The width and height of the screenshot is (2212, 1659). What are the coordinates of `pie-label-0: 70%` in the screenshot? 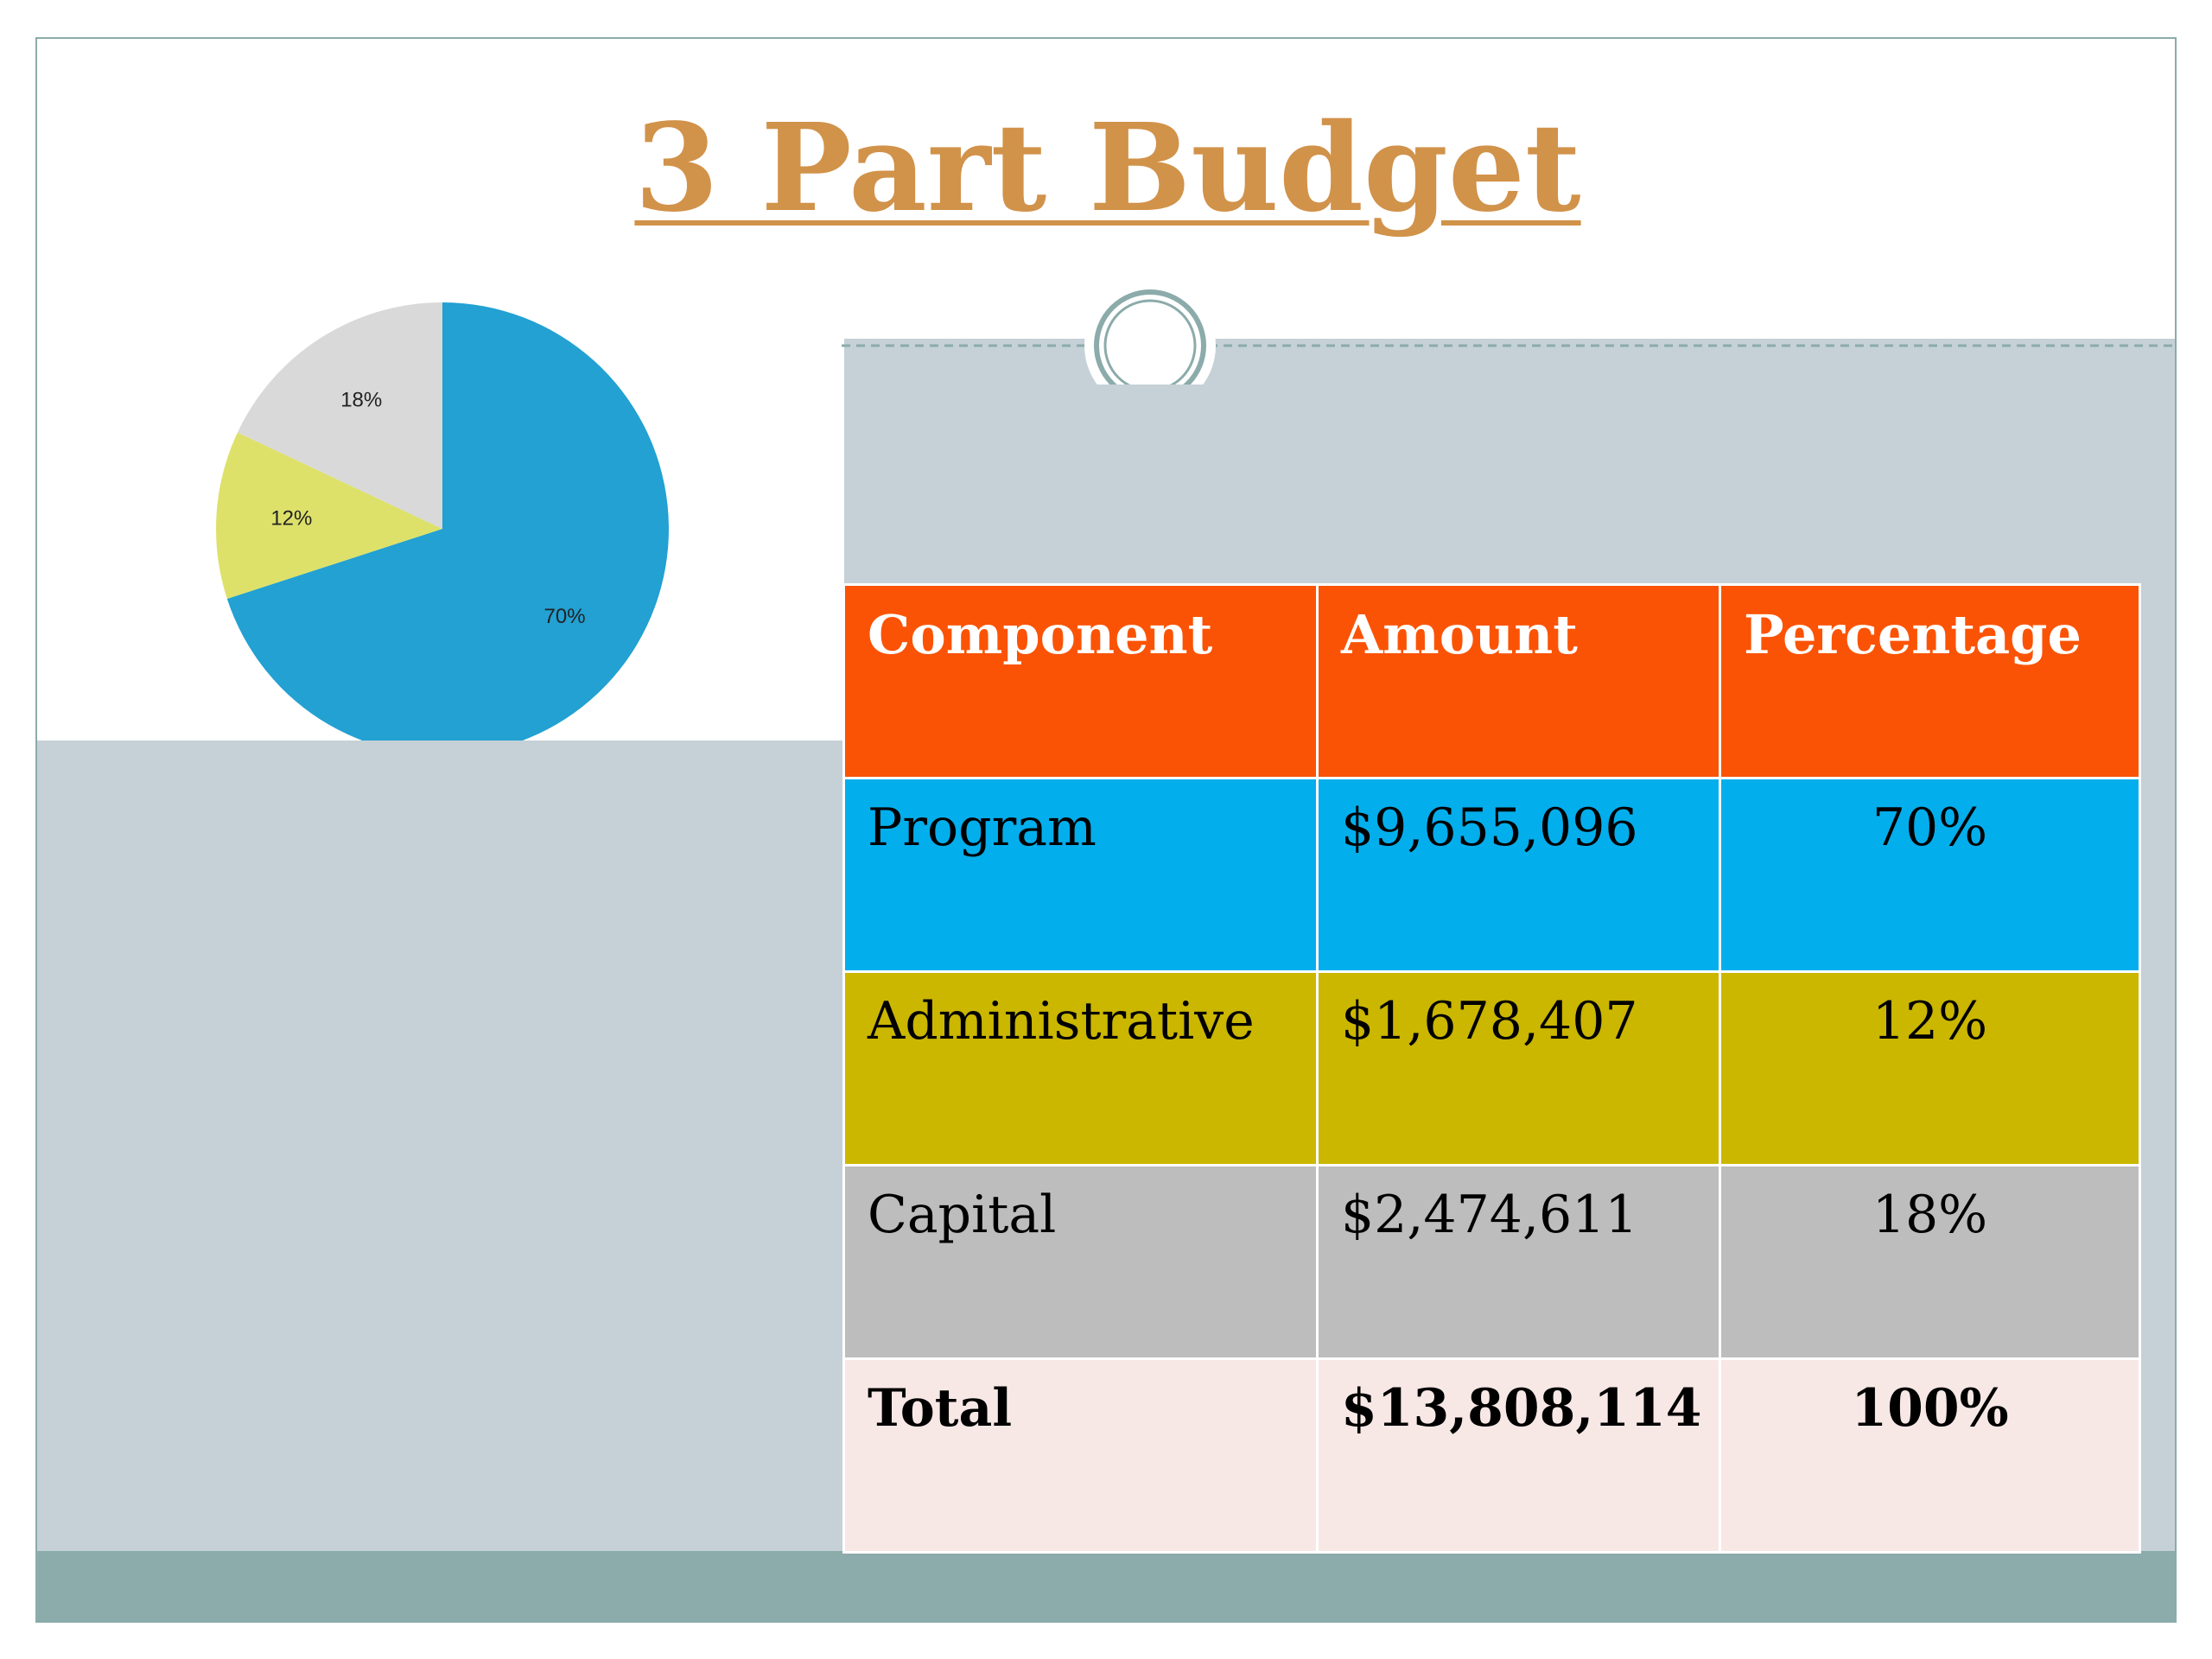 It's located at (565, 616).